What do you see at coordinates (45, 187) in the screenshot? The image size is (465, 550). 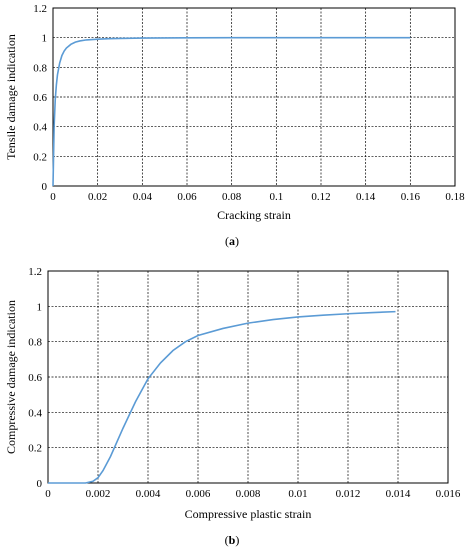 I see `a-ytick-label: 0` at bounding box center [45, 187].